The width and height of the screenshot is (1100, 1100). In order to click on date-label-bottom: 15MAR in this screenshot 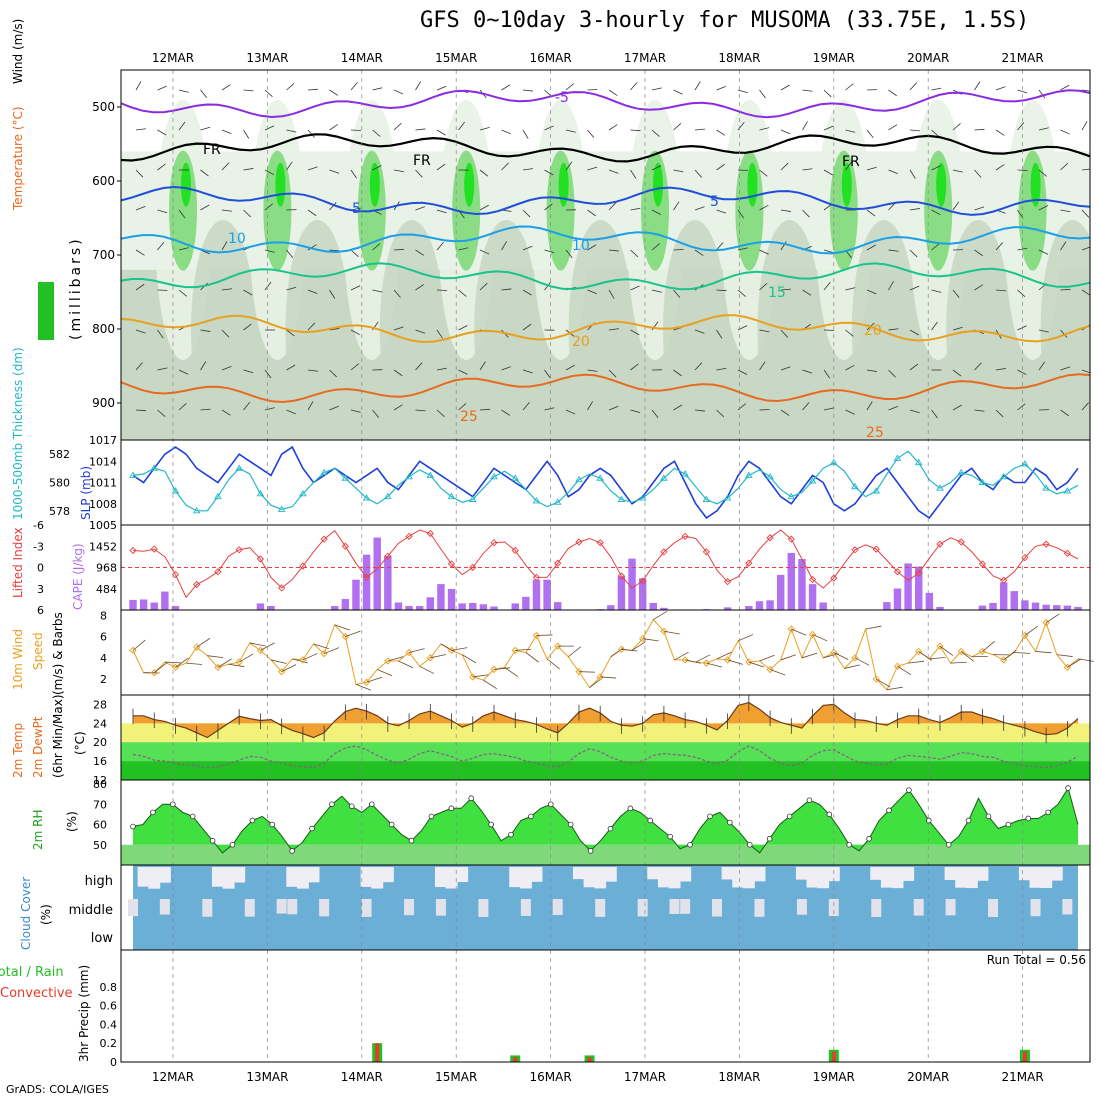, I will do `click(456, 1077)`.